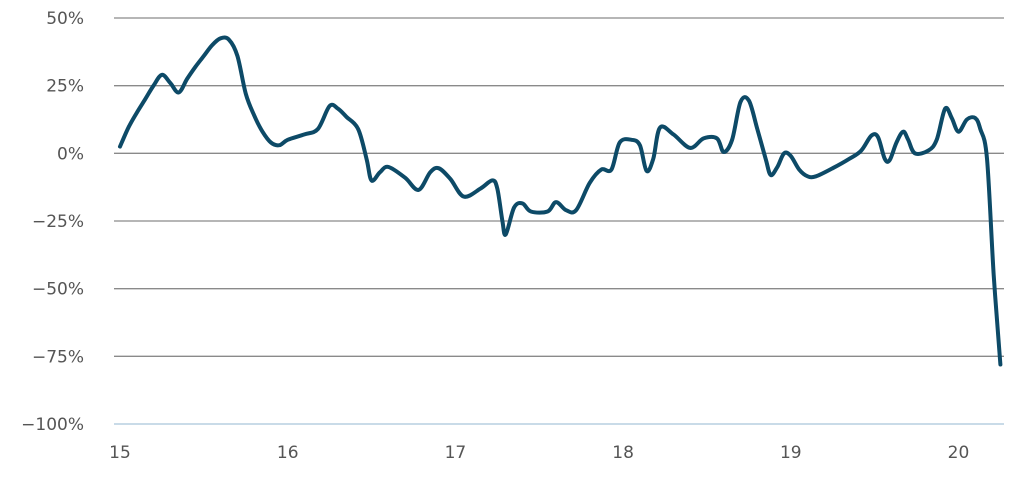 Image resolution: width=1024 pixels, height=501 pixels. I want to click on x-tick-label: 16, so click(288, 453).